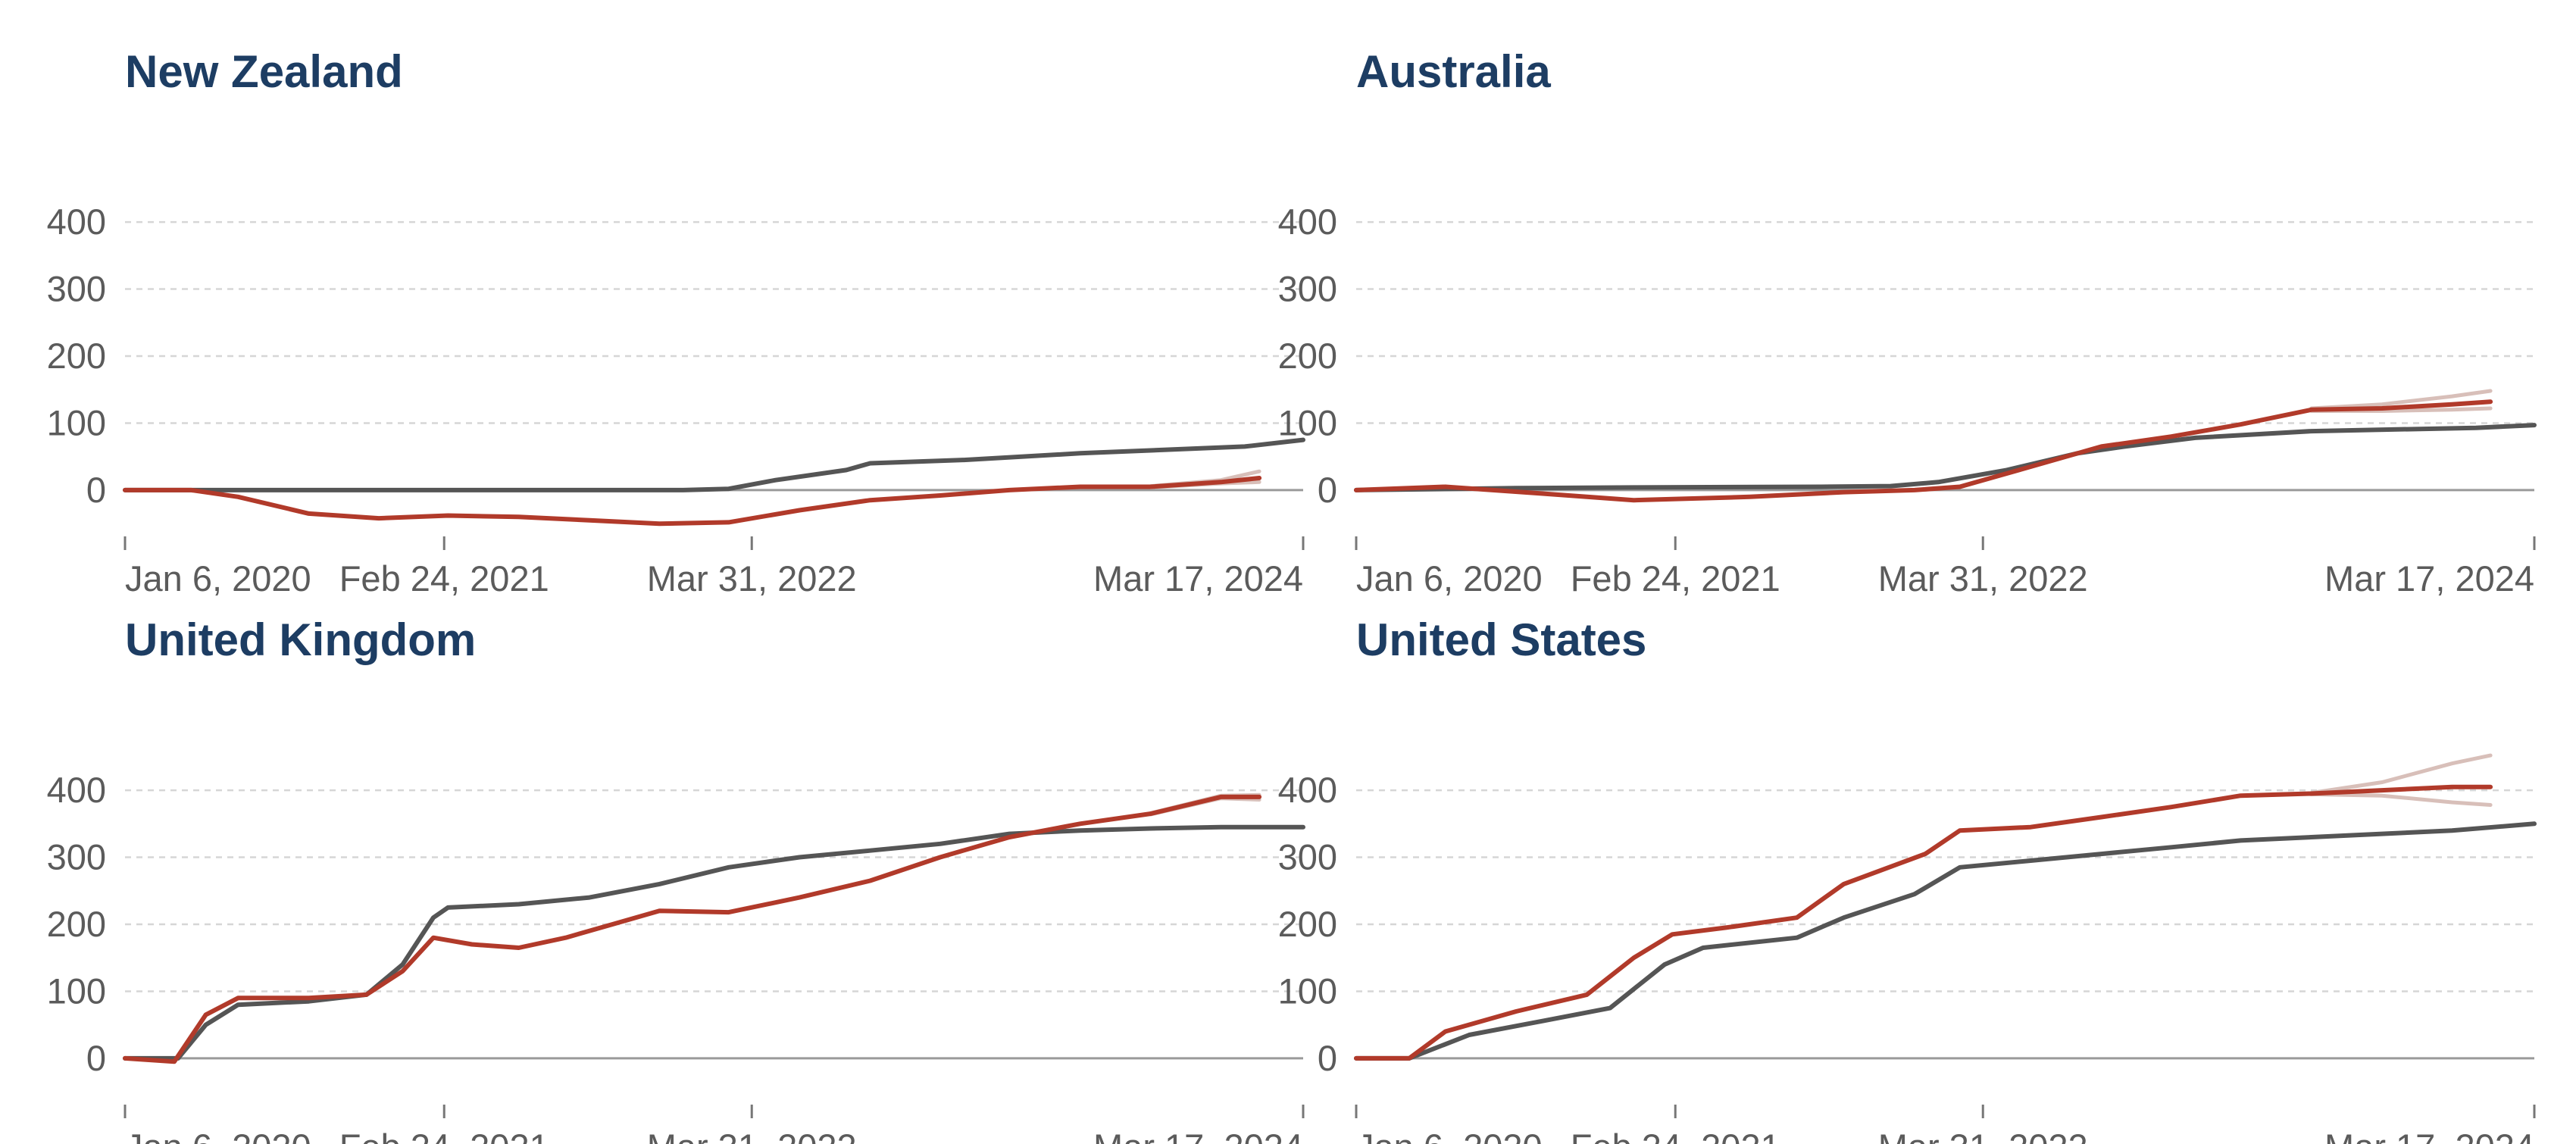 This screenshot has height=1144, width=2576. Describe the element at coordinates (2401, 799) in the screenshot. I see `series-line-excess-lower` at that location.